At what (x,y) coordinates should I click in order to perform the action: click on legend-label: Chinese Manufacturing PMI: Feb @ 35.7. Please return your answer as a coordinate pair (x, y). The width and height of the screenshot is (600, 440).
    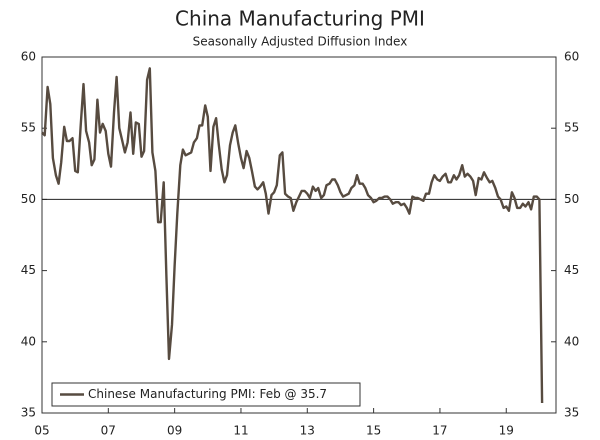
    Looking at the image, I should click on (207, 394).